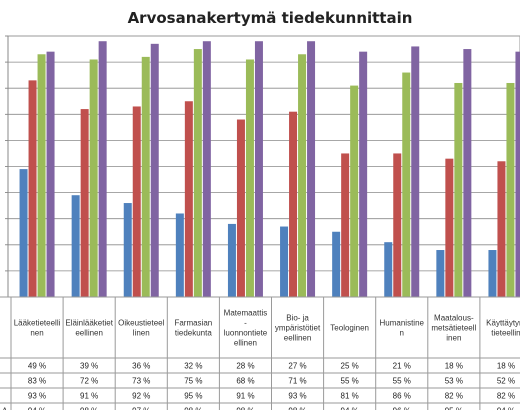 The image size is (520, 410). What do you see at coordinates (349, 328) in the screenshot?
I see `category-label: Teologinen` at bounding box center [349, 328].